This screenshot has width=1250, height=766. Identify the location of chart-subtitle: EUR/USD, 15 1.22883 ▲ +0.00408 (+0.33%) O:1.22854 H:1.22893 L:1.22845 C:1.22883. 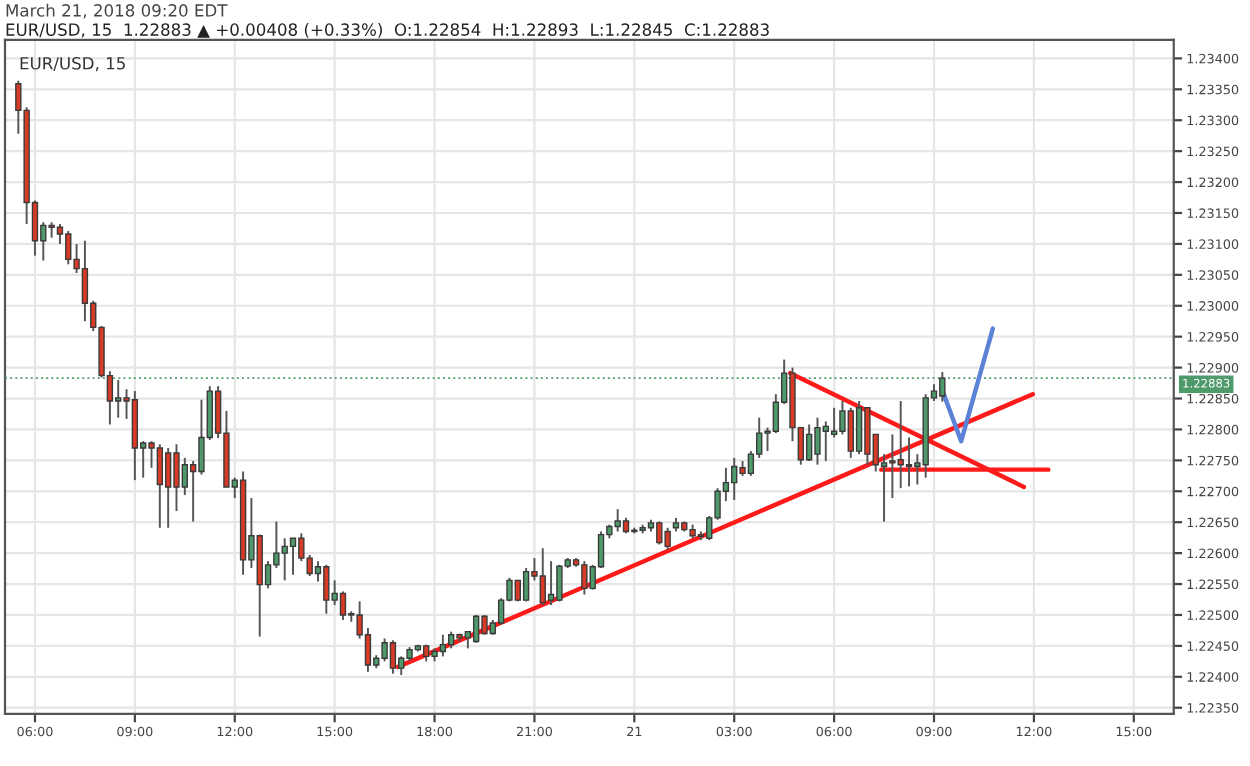
(387, 30).